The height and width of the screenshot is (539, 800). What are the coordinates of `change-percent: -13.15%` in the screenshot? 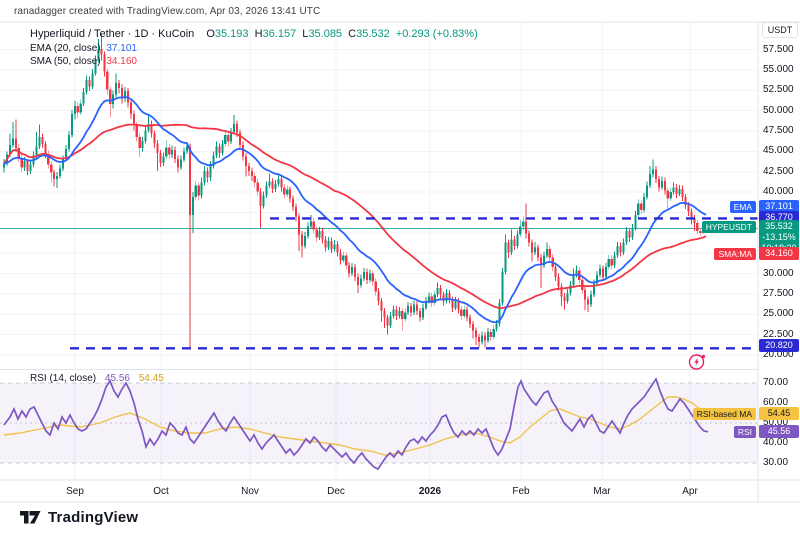 It's located at (779, 237).